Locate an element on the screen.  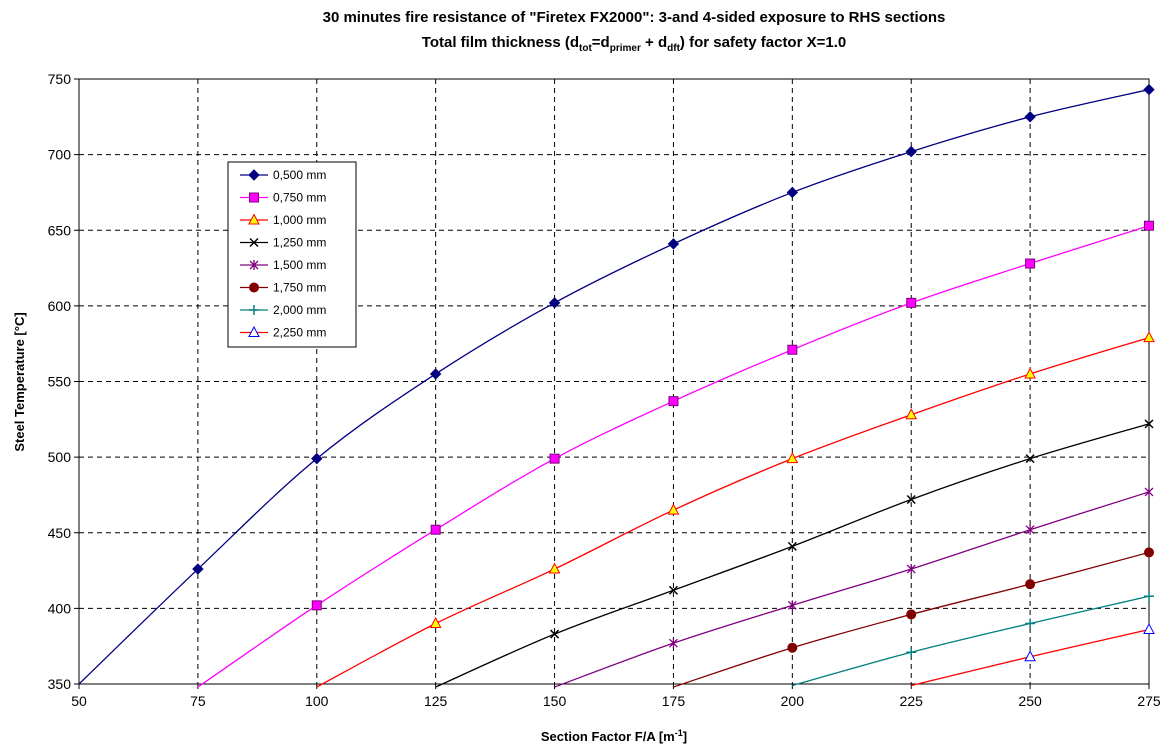
legend-item: 0,750 mm is located at coordinates (283, 198).